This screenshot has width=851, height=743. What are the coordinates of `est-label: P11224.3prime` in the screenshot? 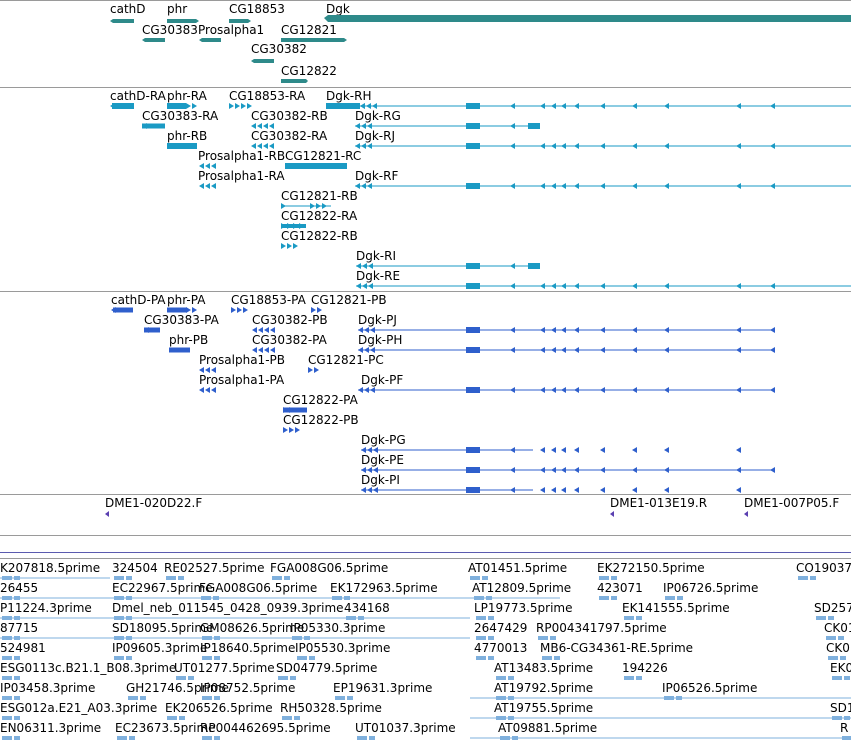 It's located at (46, 608).